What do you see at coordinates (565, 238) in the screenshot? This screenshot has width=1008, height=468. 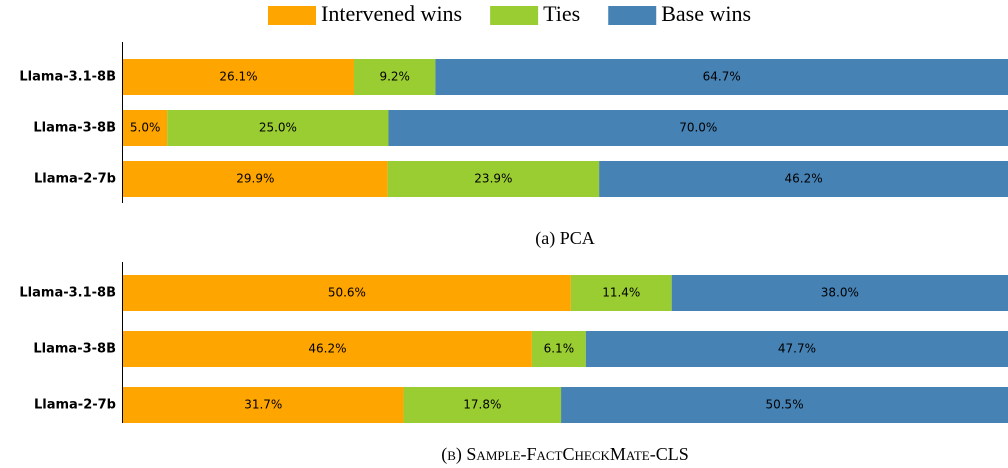 I see `caption: (a) PCA` at bounding box center [565, 238].